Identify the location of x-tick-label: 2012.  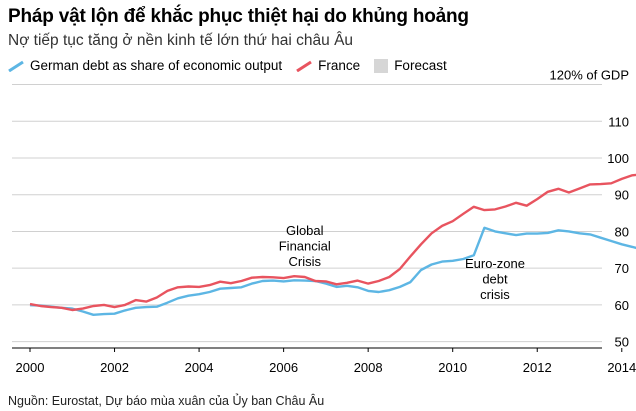
(537, 367).